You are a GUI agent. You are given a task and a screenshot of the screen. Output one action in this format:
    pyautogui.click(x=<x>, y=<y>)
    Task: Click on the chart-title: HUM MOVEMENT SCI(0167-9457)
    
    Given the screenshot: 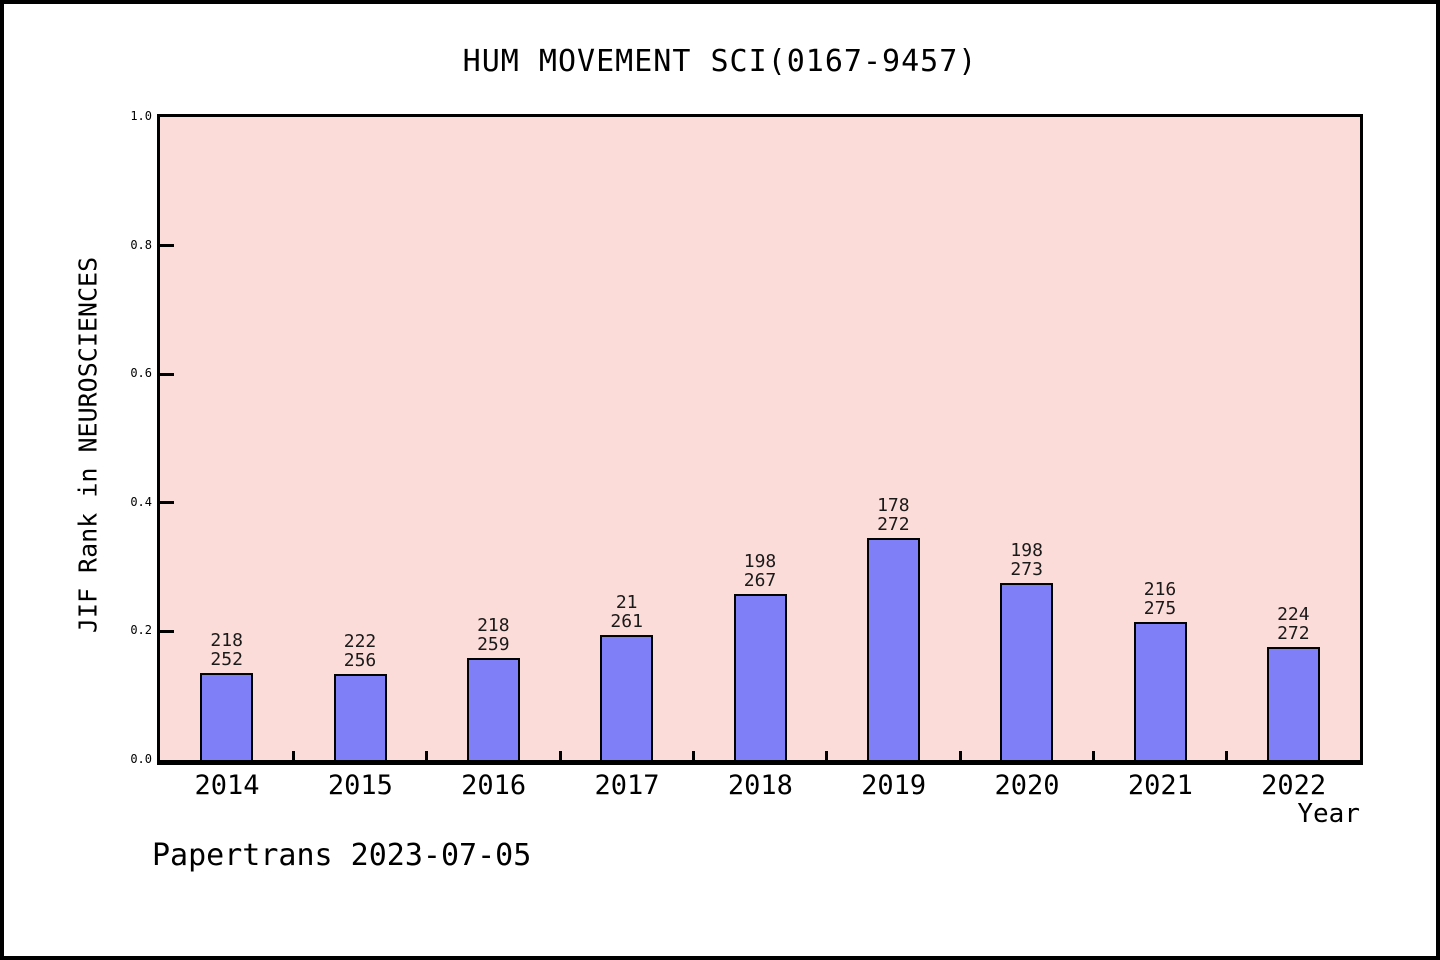 What is the action you would take?
    pyautogui.click(x=720, y=61)
    